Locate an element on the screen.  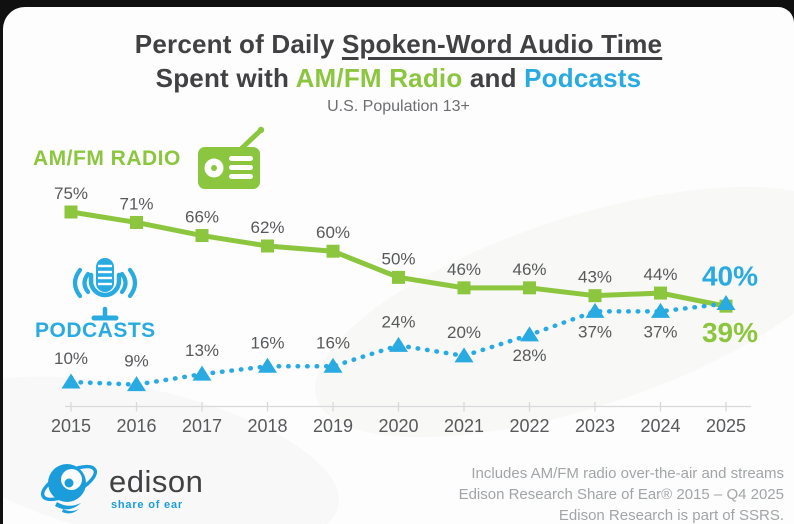
data-value-label: 62% is located at coordinates (267, 227).